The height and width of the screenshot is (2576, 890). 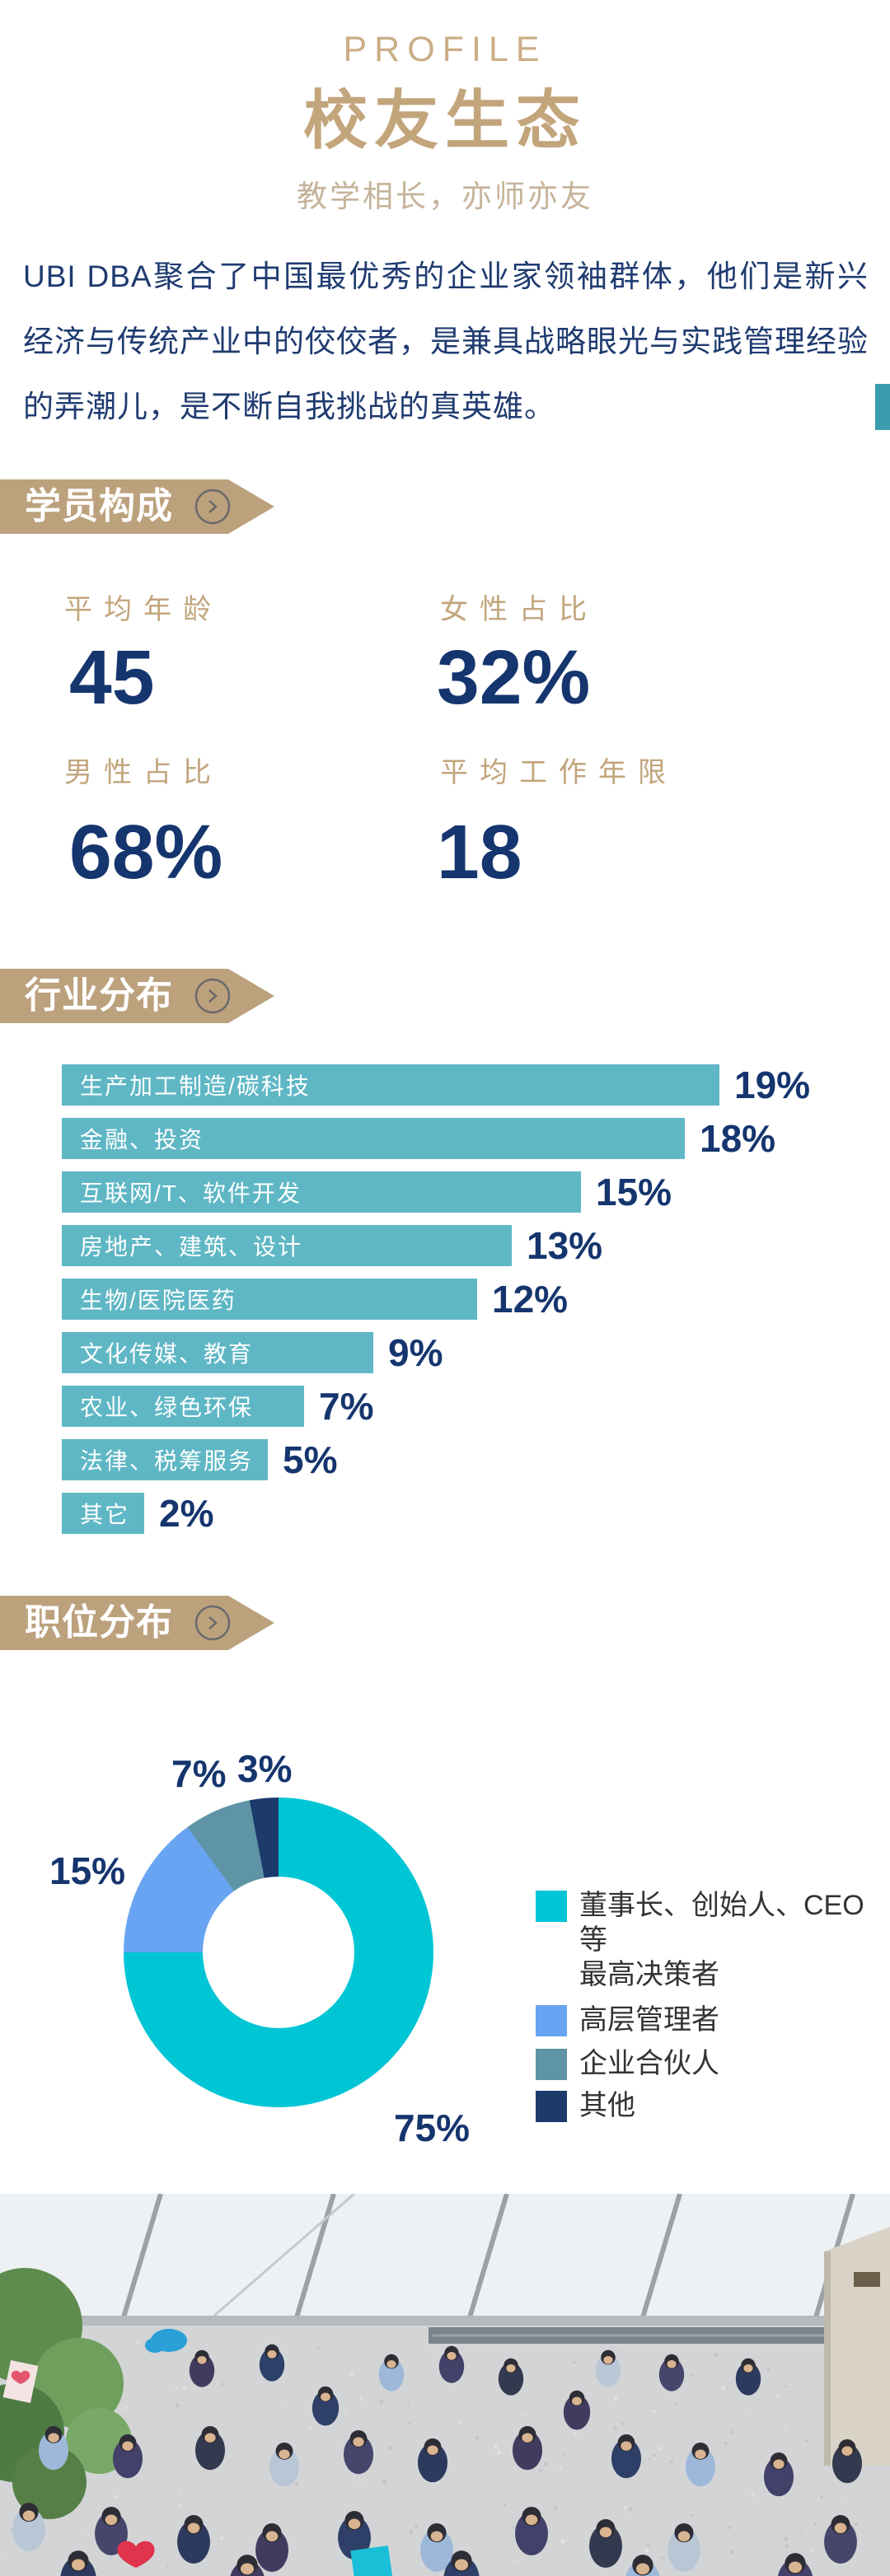 I want to click on stat-label-male-ratio: 男性占比, so click(x=143, y=772).